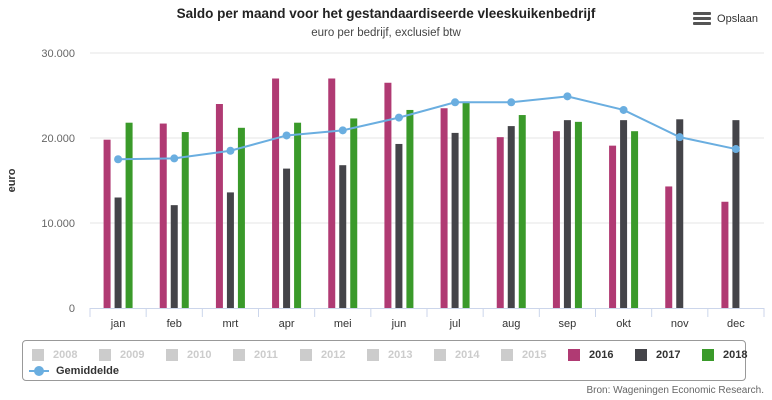  What do you see at coordinates (455, 220) in the screenshot?
I see `bar-2017-jul` at bounding box center [455, 220].